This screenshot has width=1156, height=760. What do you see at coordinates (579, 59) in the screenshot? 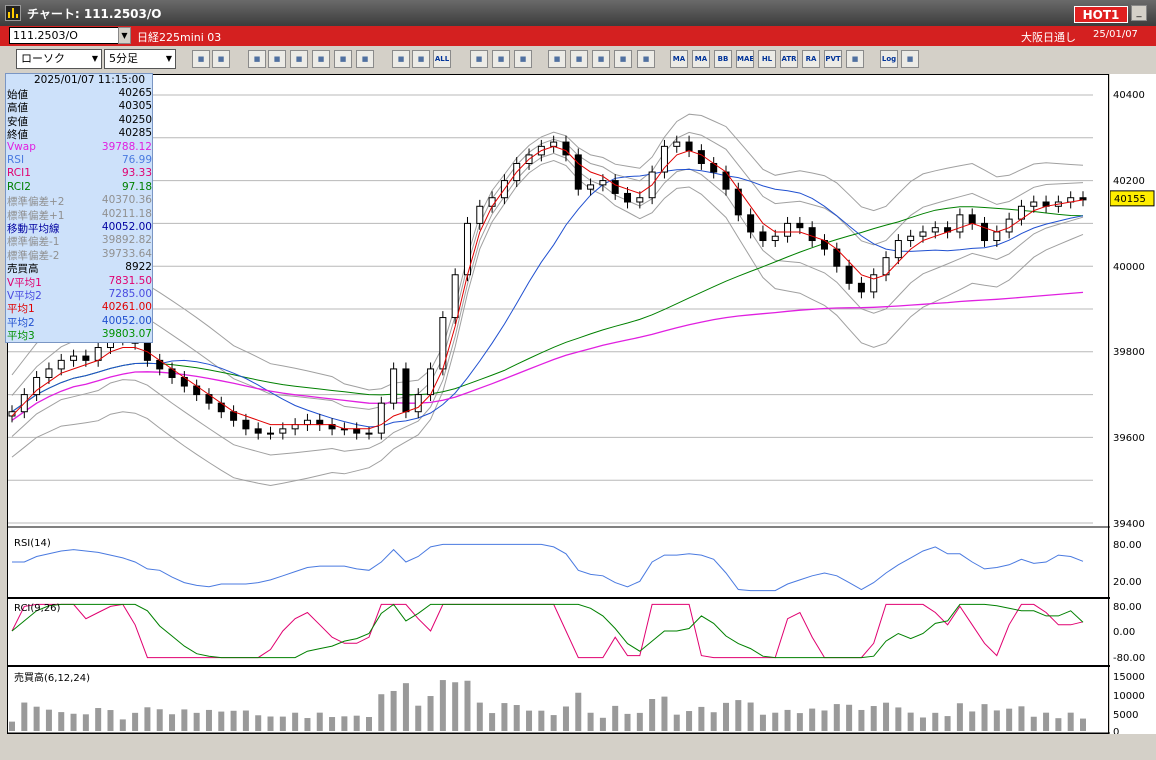
I see `toolbar-find-button: ■` at bounding box center [579, 59].